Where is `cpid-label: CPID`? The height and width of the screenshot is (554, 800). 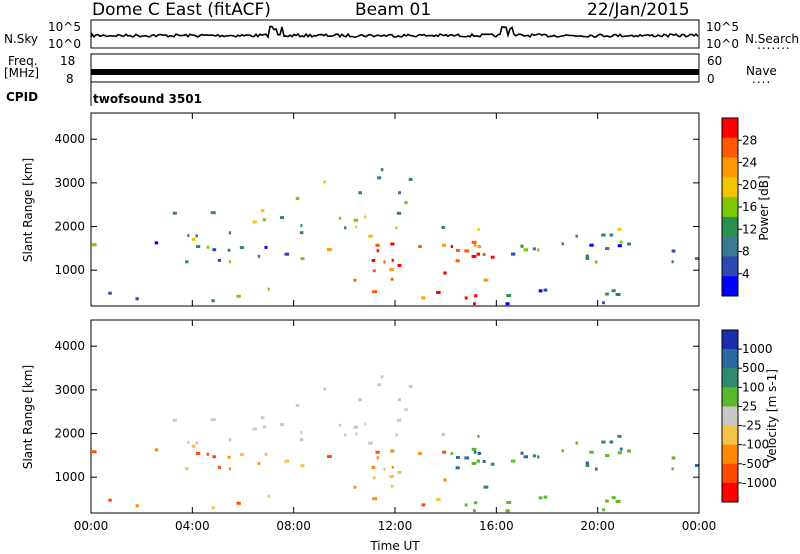
cpid-label: CPID is located at coordinates (22, 97).